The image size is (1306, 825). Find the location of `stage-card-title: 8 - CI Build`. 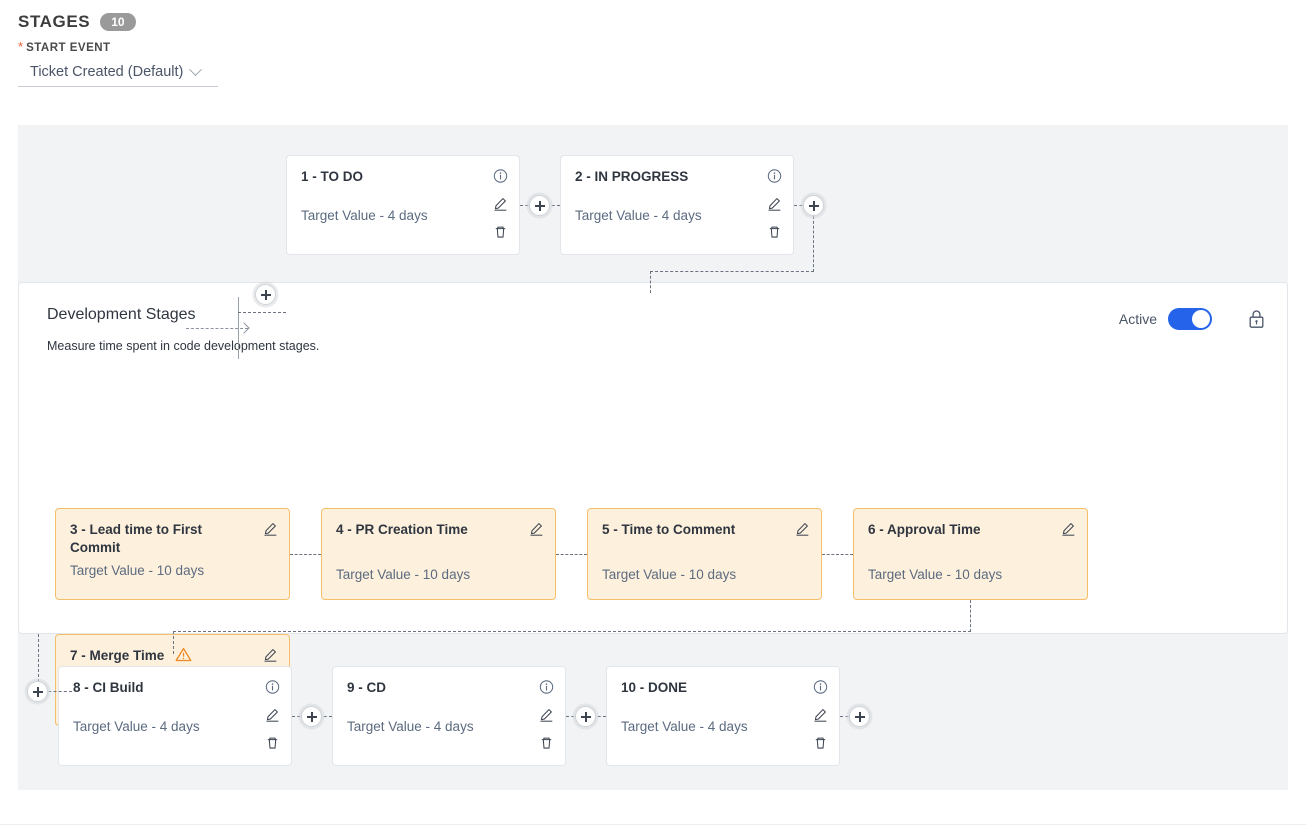

stage-card-title: 8 - CI Build is located at coordinates (108, 687).